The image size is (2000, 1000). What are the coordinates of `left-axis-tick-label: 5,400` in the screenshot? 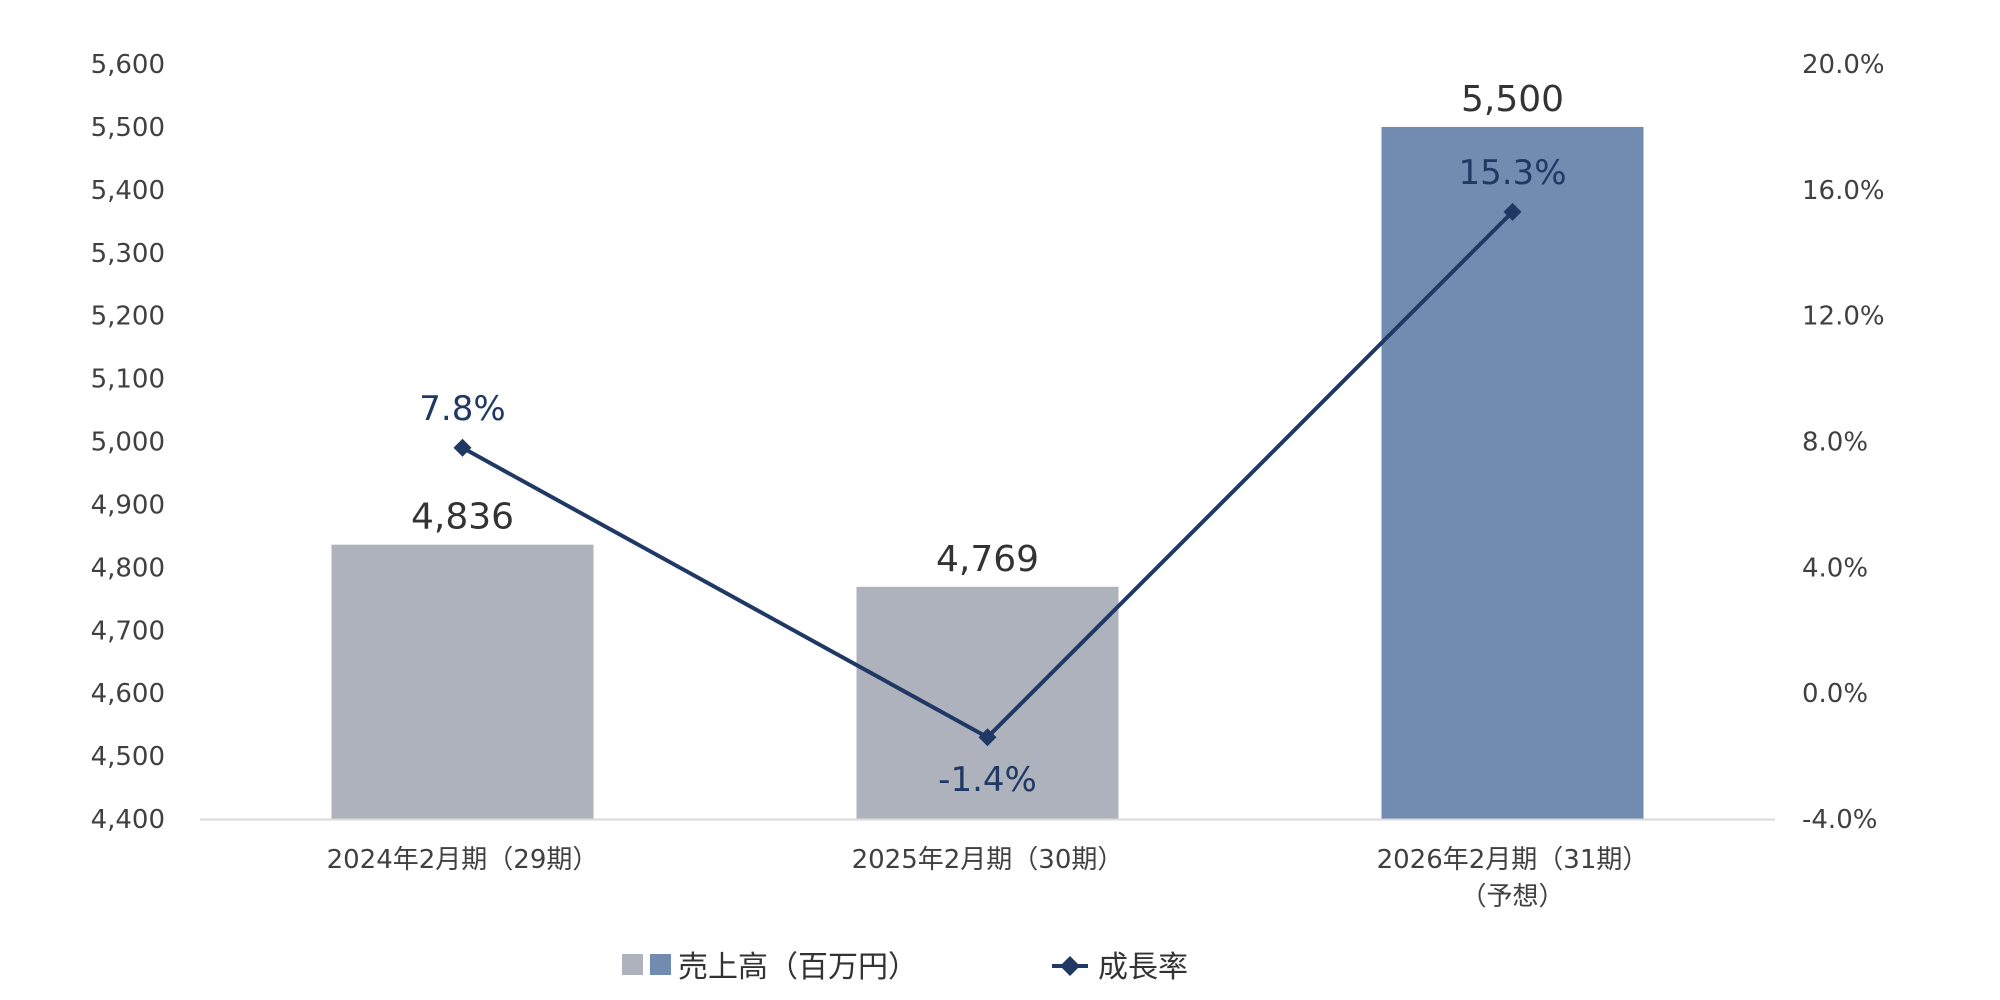 It's located at (128, 191).